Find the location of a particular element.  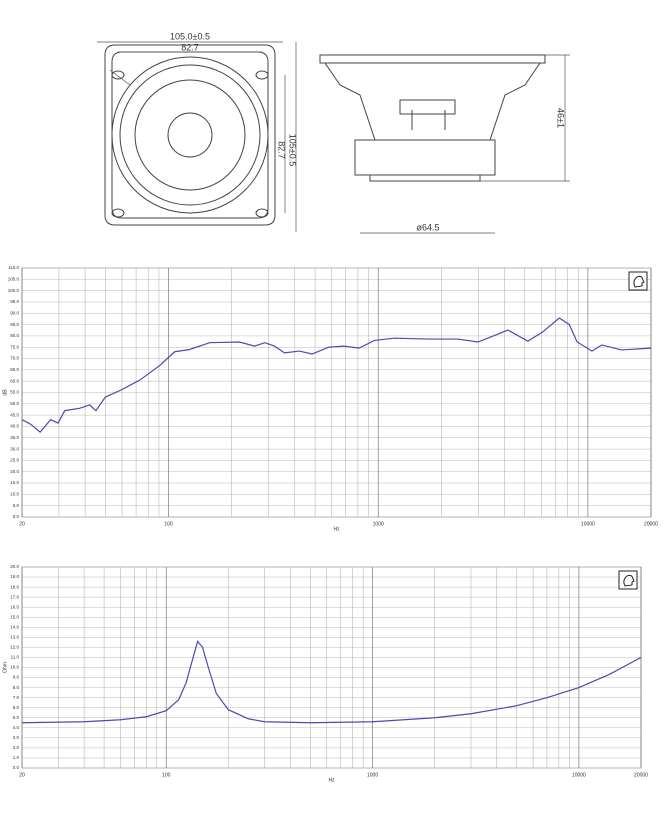

y-tick-label: 3.0 is located at coordinates (16, 737).